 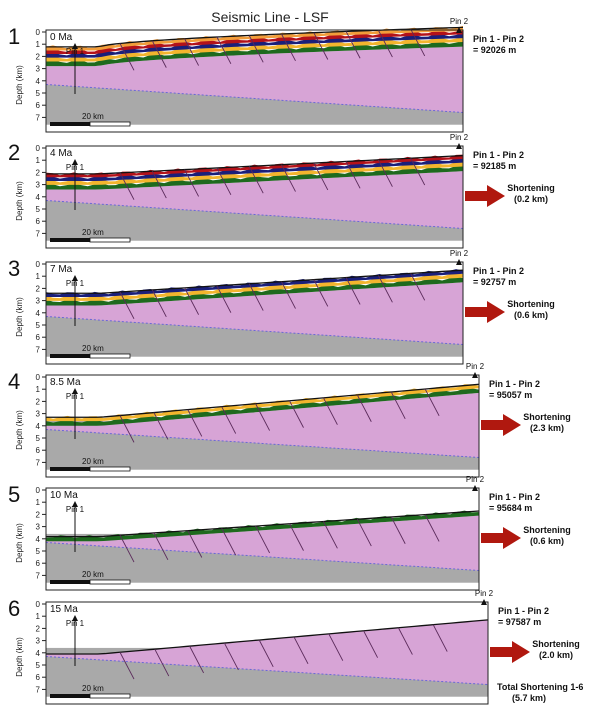 I want to click on pin-distance-value: = 92757 m, so click(x=494, y=282).